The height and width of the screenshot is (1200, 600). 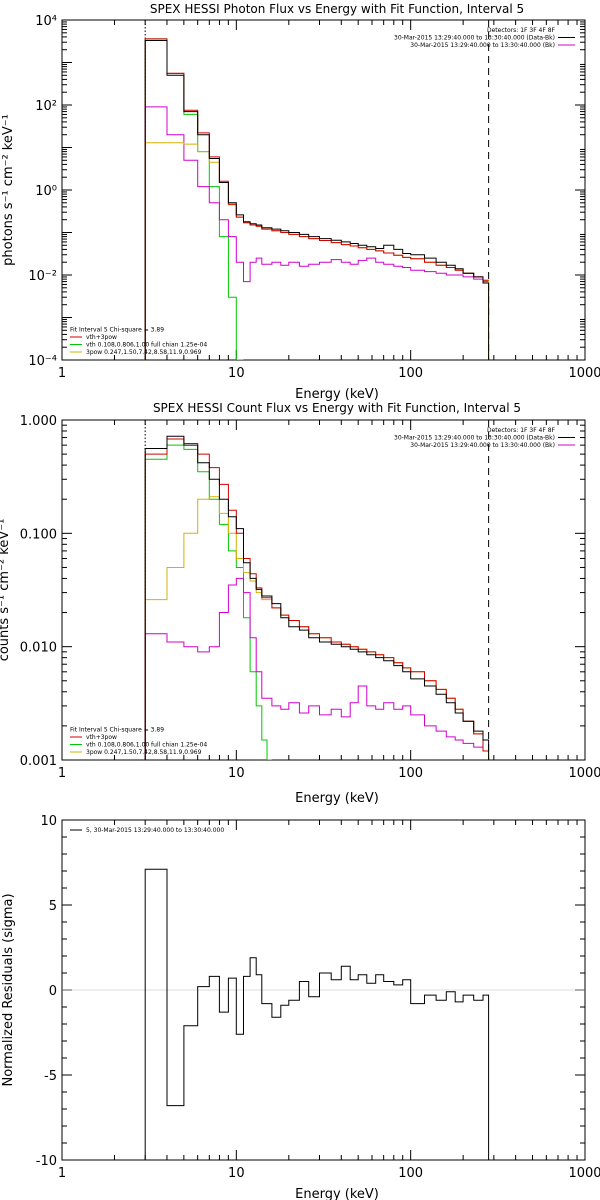 I want to click on y-tick-label: 10², so click(x=46, y=106).